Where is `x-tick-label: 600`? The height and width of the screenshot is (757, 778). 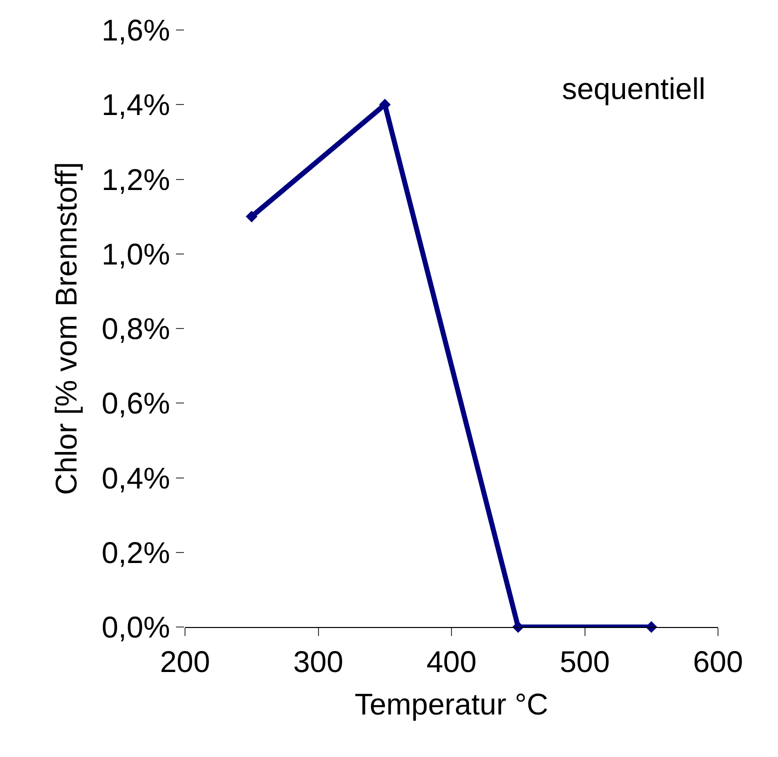
x-tick-label: 600 is located at coordinates (718, 662).